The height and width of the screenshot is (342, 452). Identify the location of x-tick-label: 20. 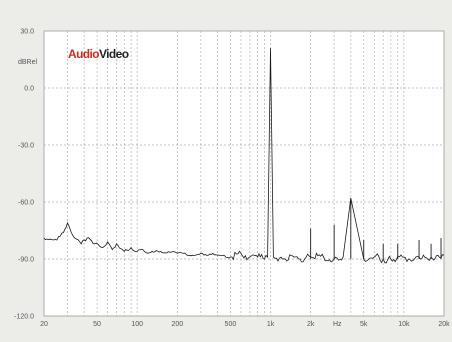
(44, 324).